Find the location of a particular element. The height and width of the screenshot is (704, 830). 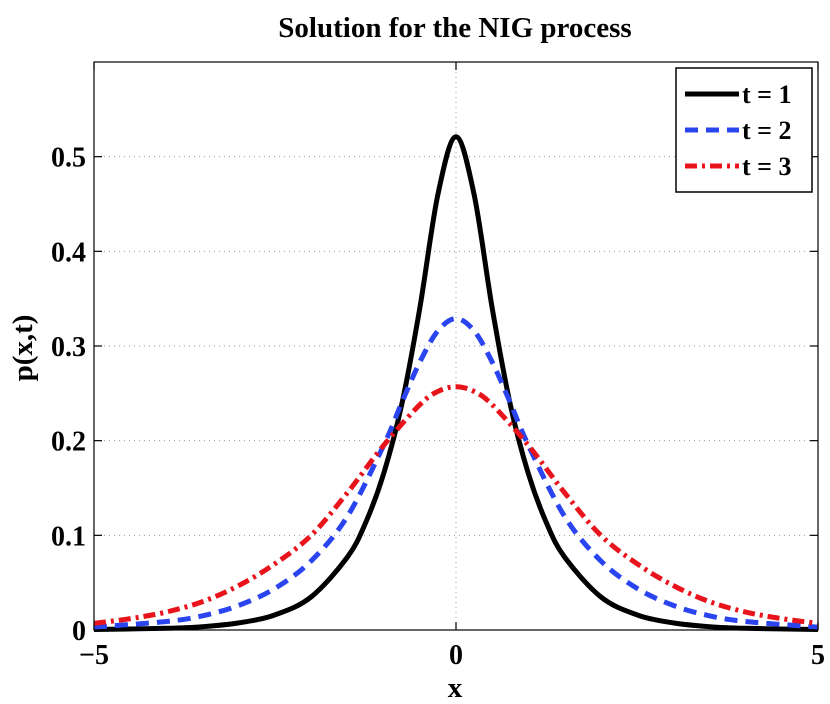

legend: t = 1 t = 2 t = 3 is located at coordinates (744, 130).